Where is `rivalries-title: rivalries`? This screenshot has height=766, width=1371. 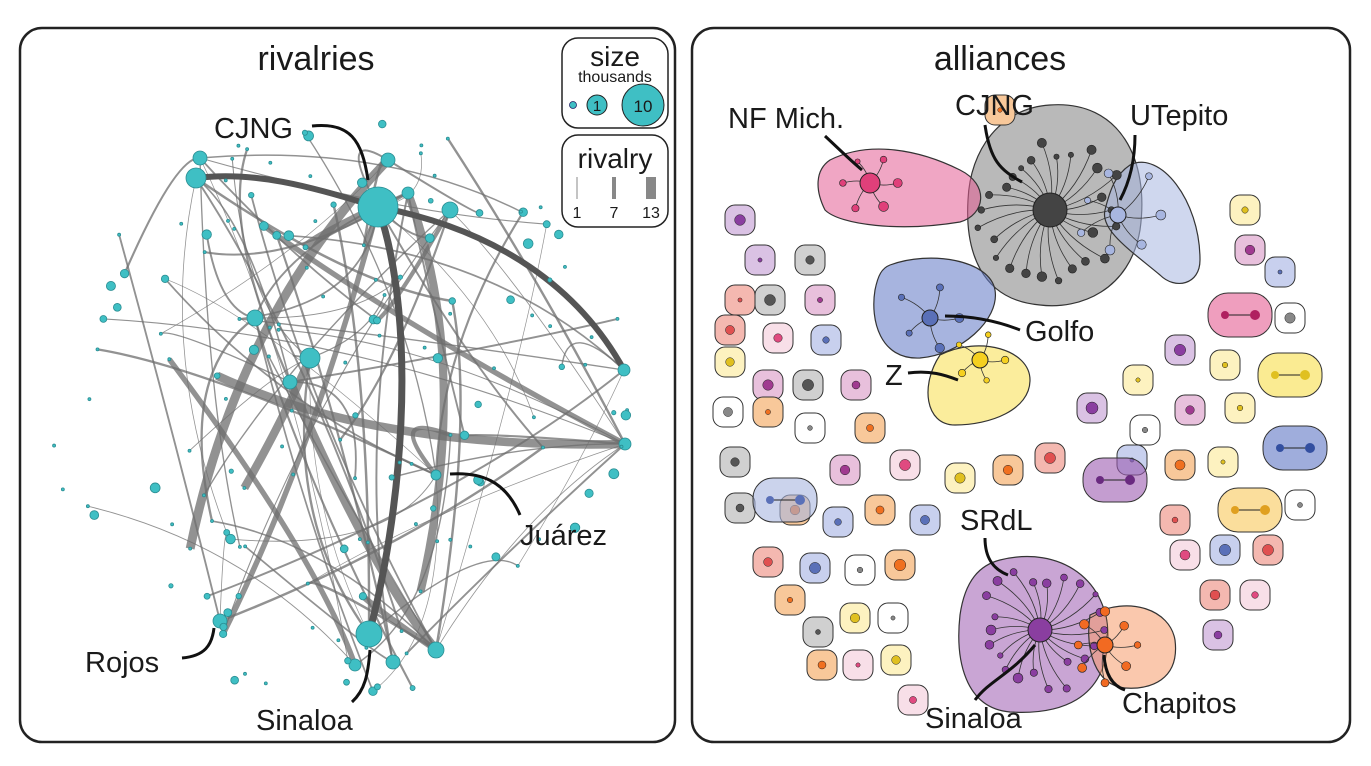 rivalries-title: rivalries is located at coordinates (315, 59).